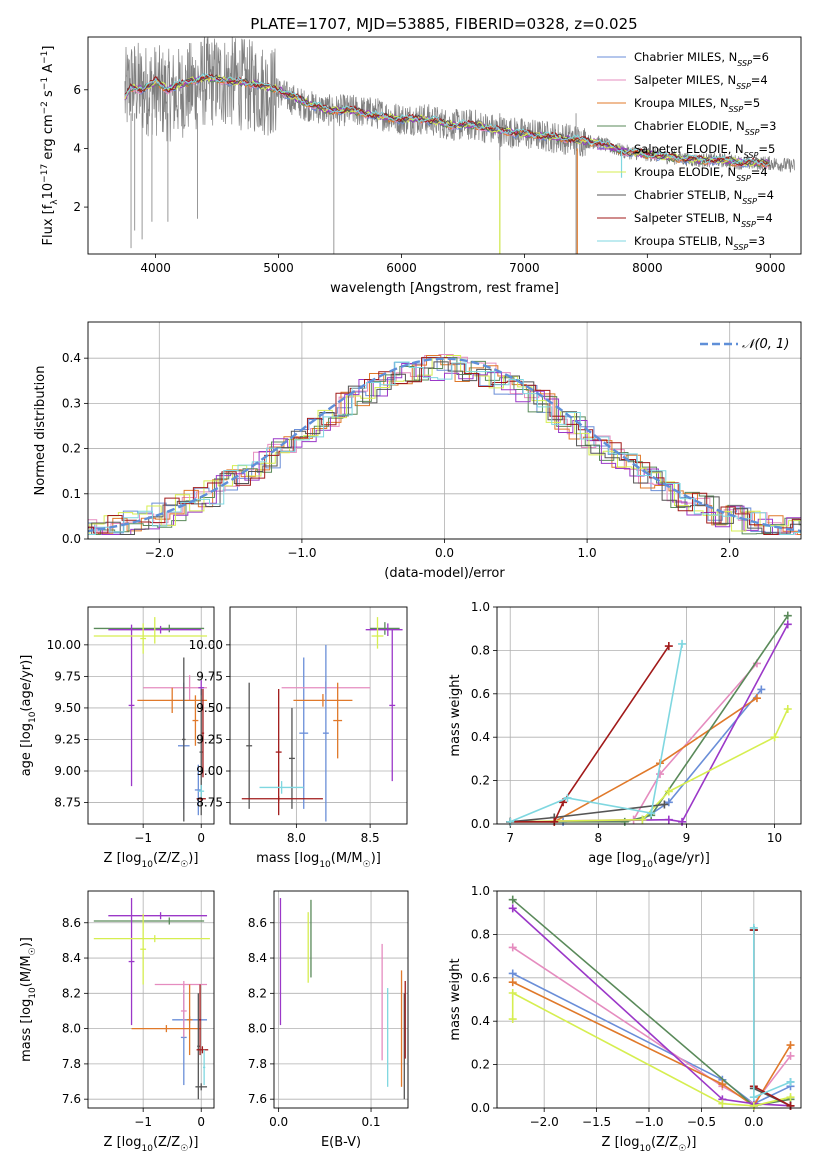 The height and width of the screenshot is (1170, 819). What do you see at coordinates (48, 224) in the screenshot?
I see `label-part: Flux [f` at bounding box center [48, 224].